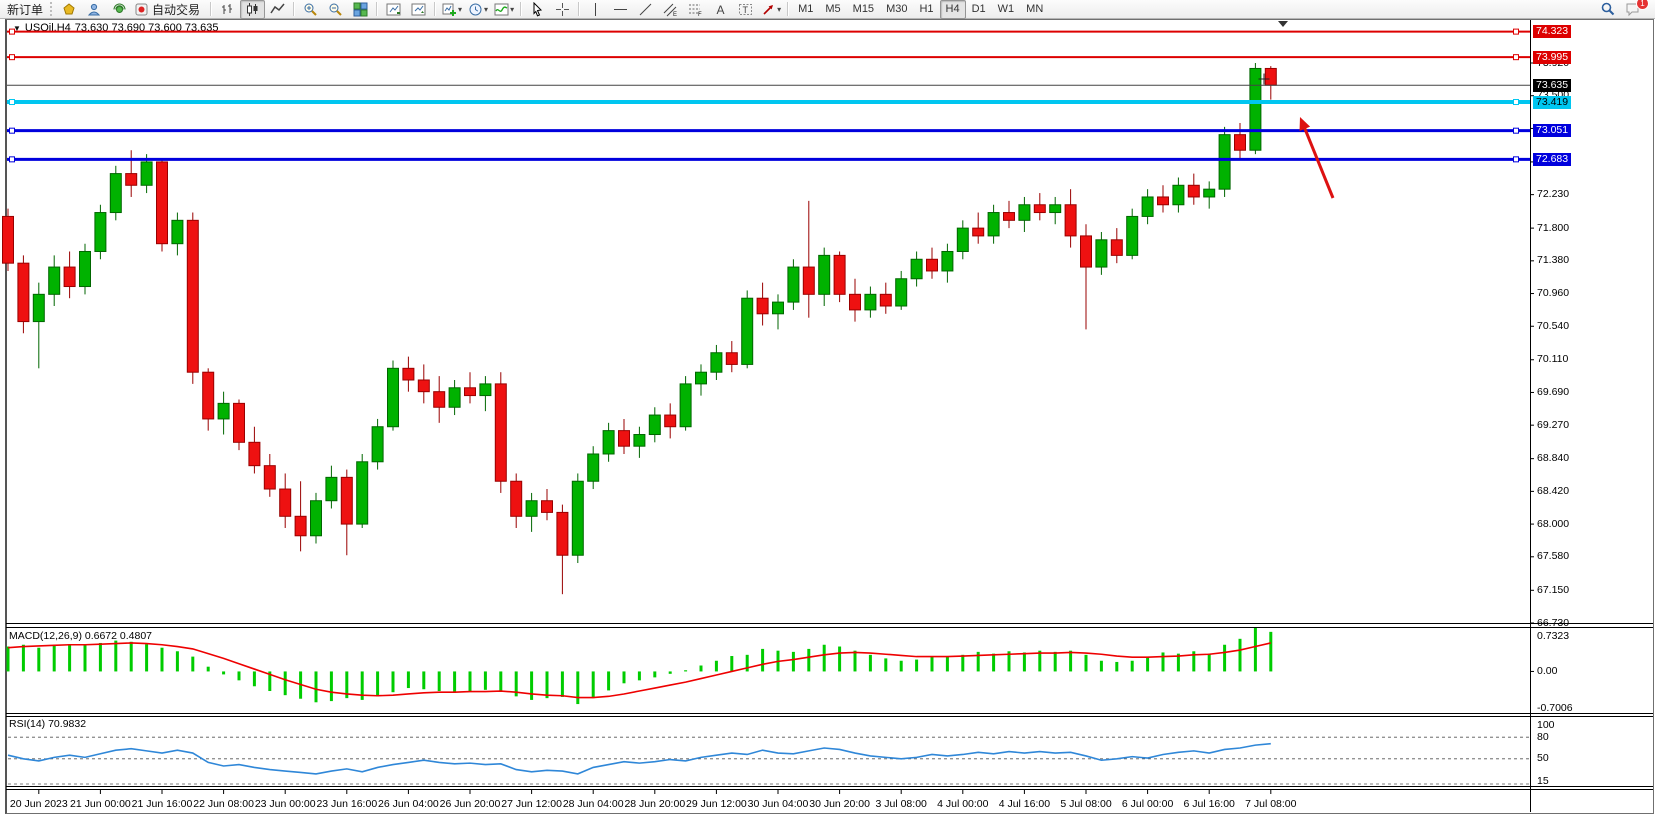  What do you see at coordinates (1318, 161) in the screenshot?
I see `annotation-arrow` at bounding box center [1318, 161].